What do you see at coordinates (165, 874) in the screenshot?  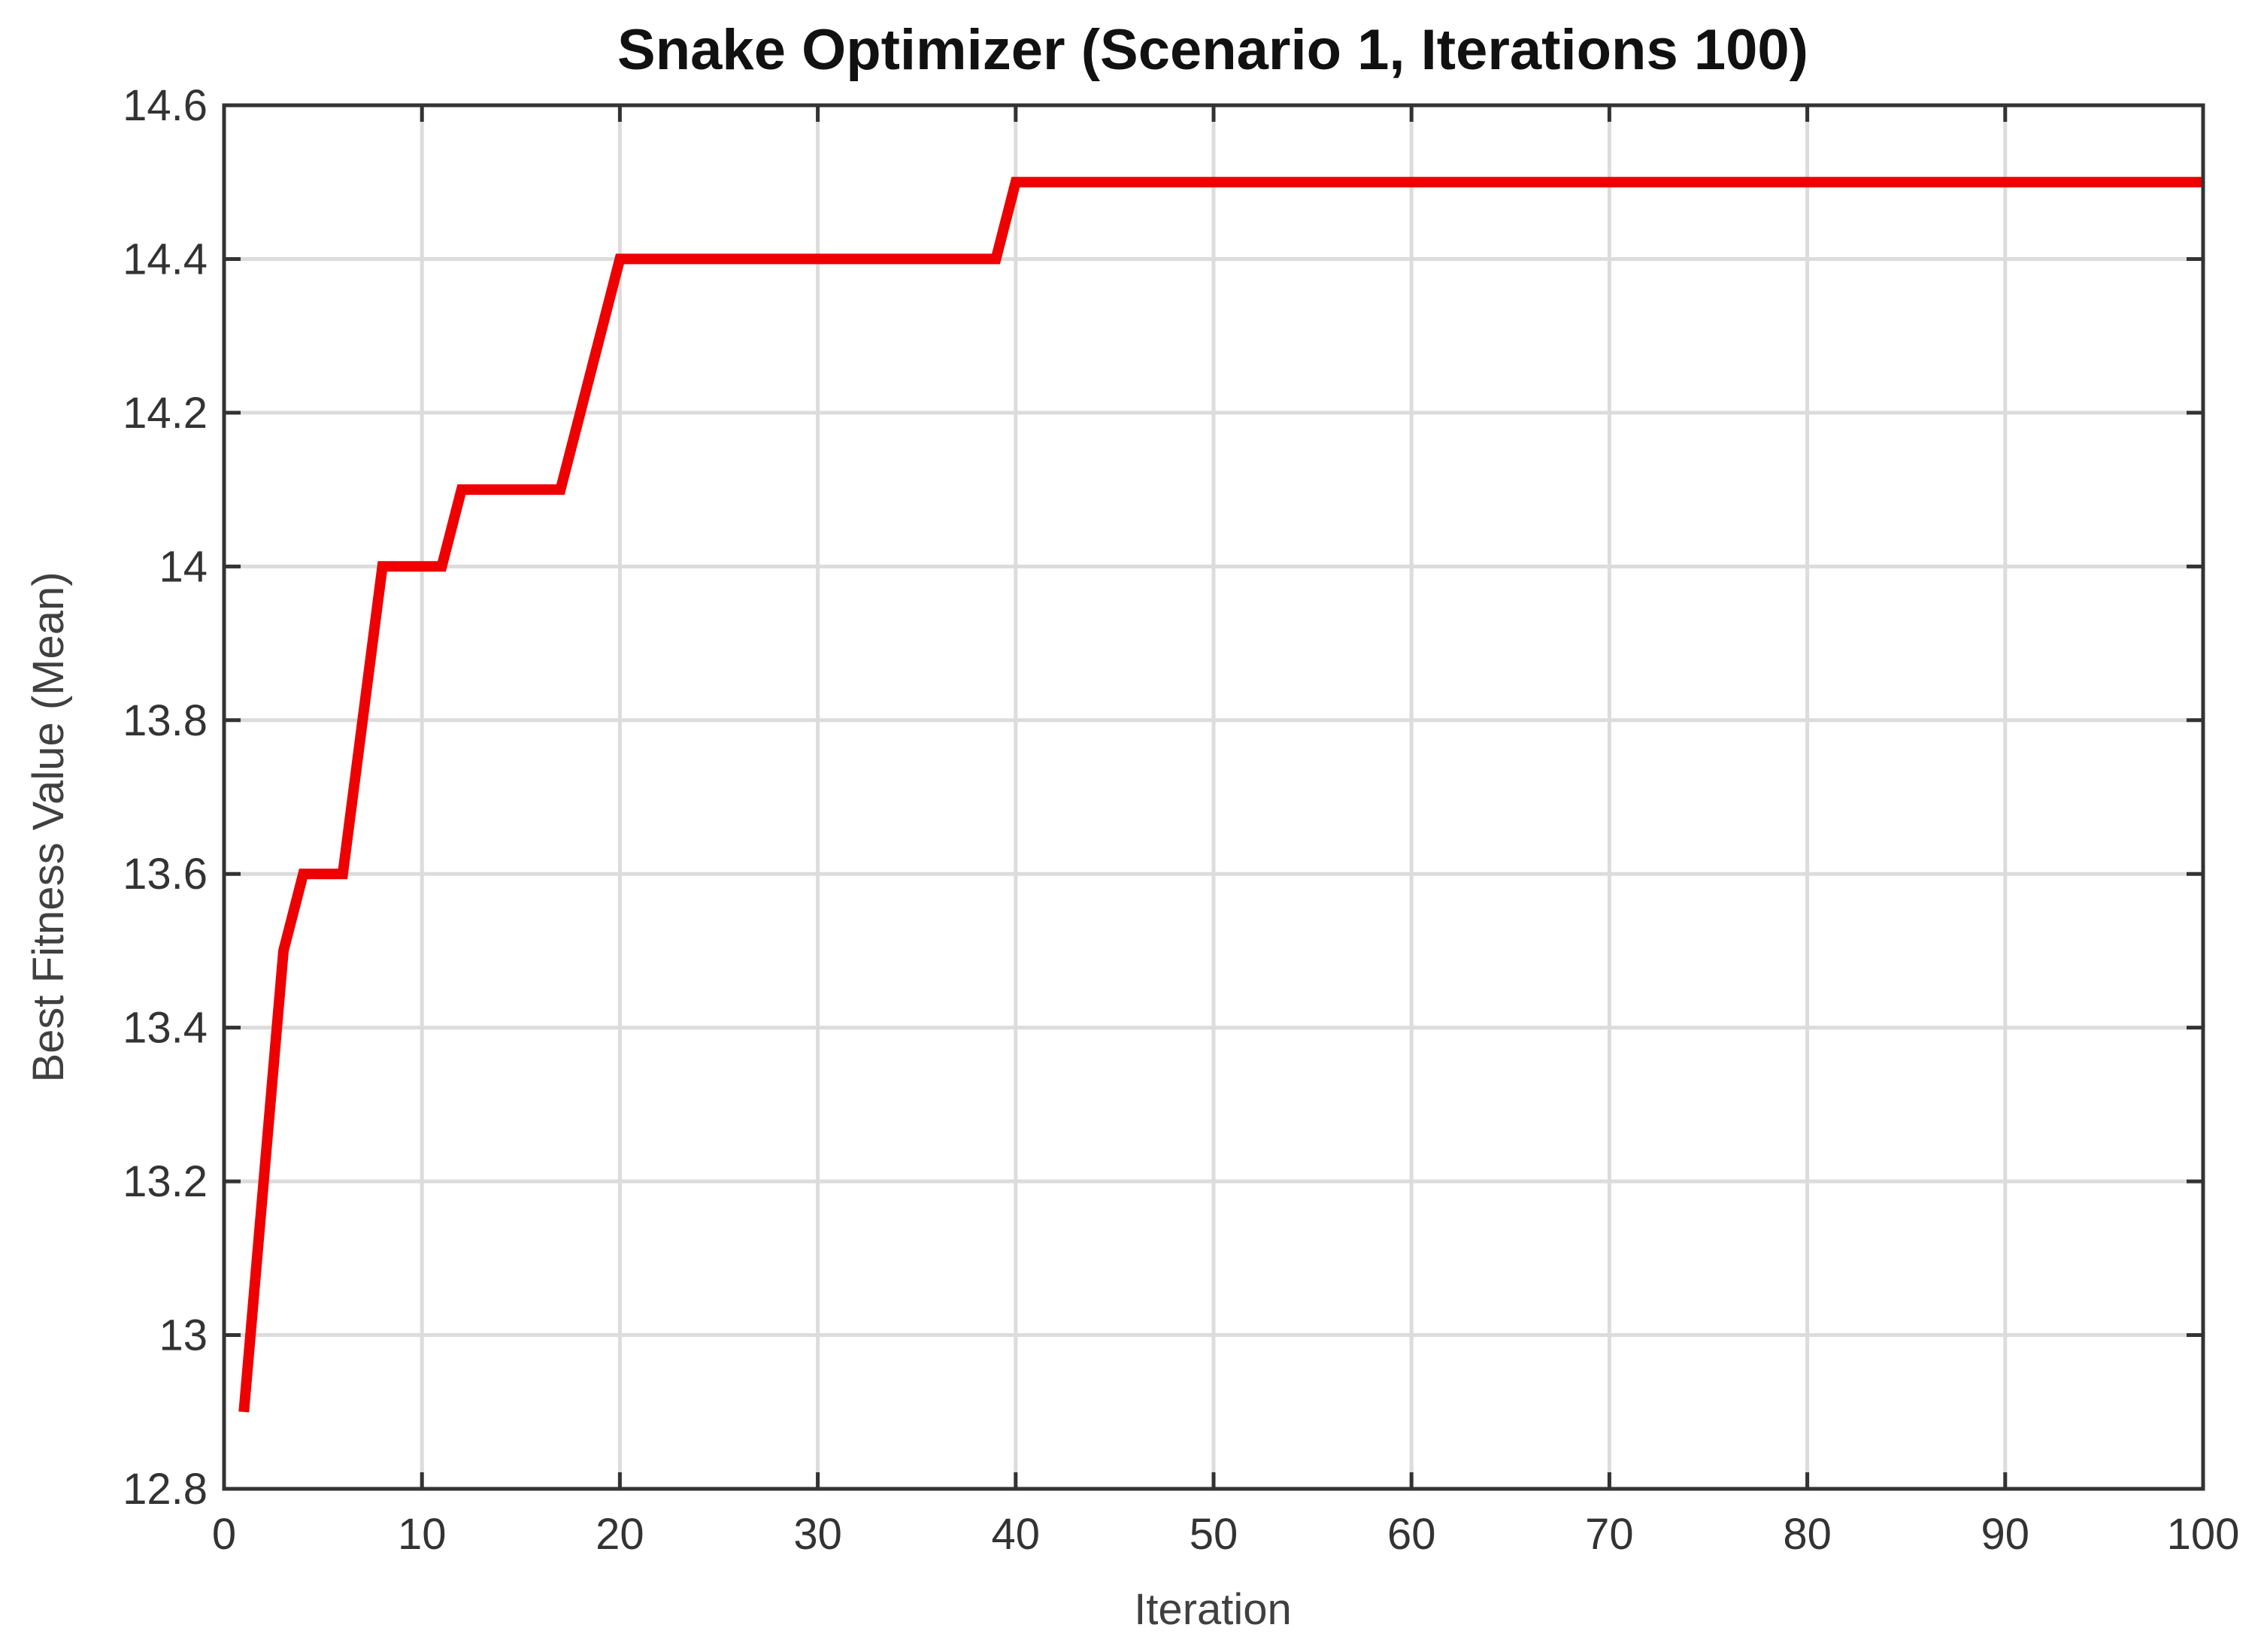 I see `y-tick-label: 13.6` at bounding box center [165, 874].